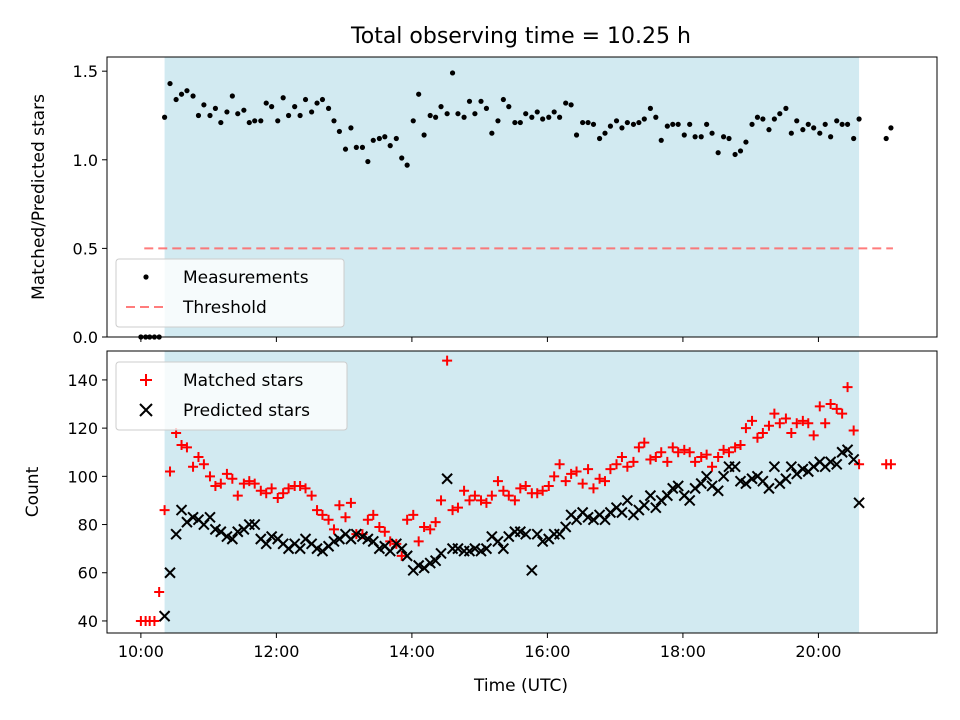 This screenshot has height=720, width=960. I want to click on y-tick-label: 1.5, so click(85, 71).